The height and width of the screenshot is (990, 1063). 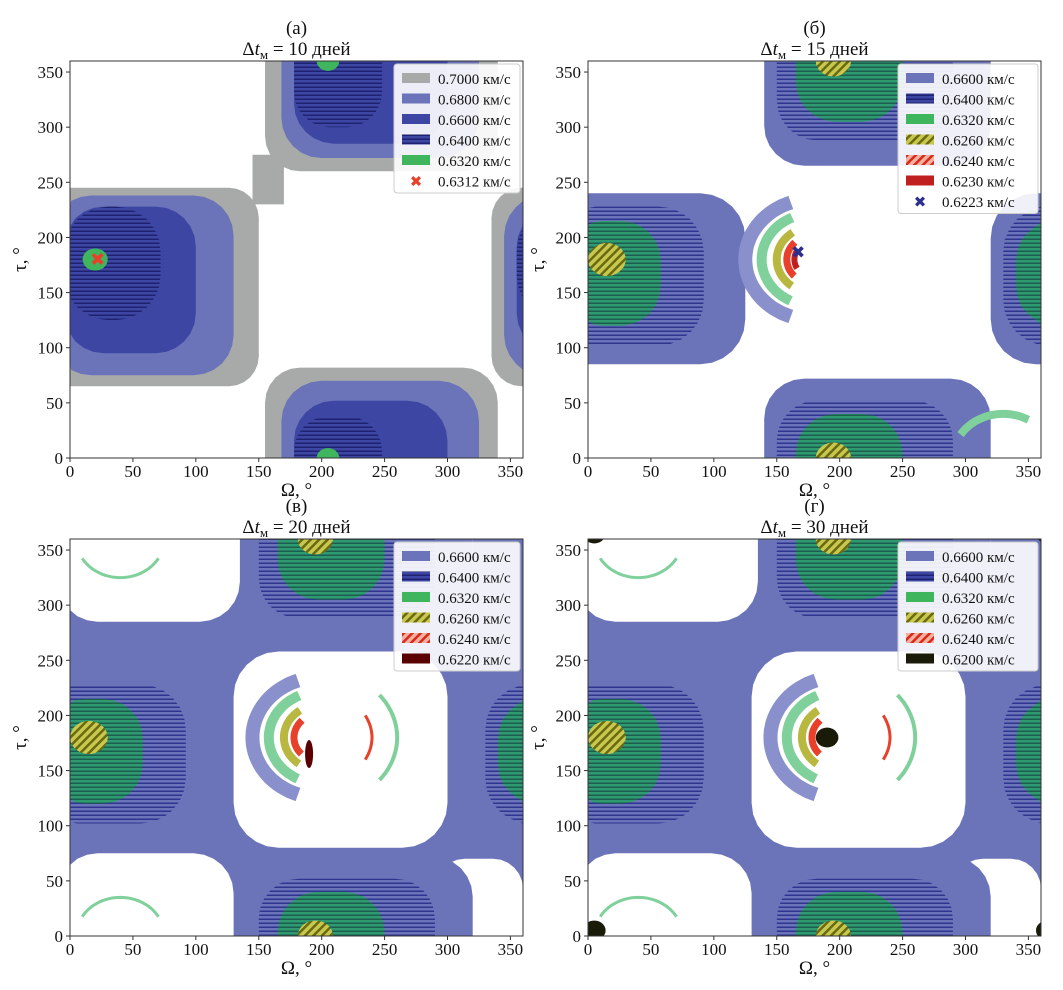 What do you see at coordinates (474, 620) in the screenshot?
I see `legend-label: 0.6260 км/с` at bounding box center [474, 620].